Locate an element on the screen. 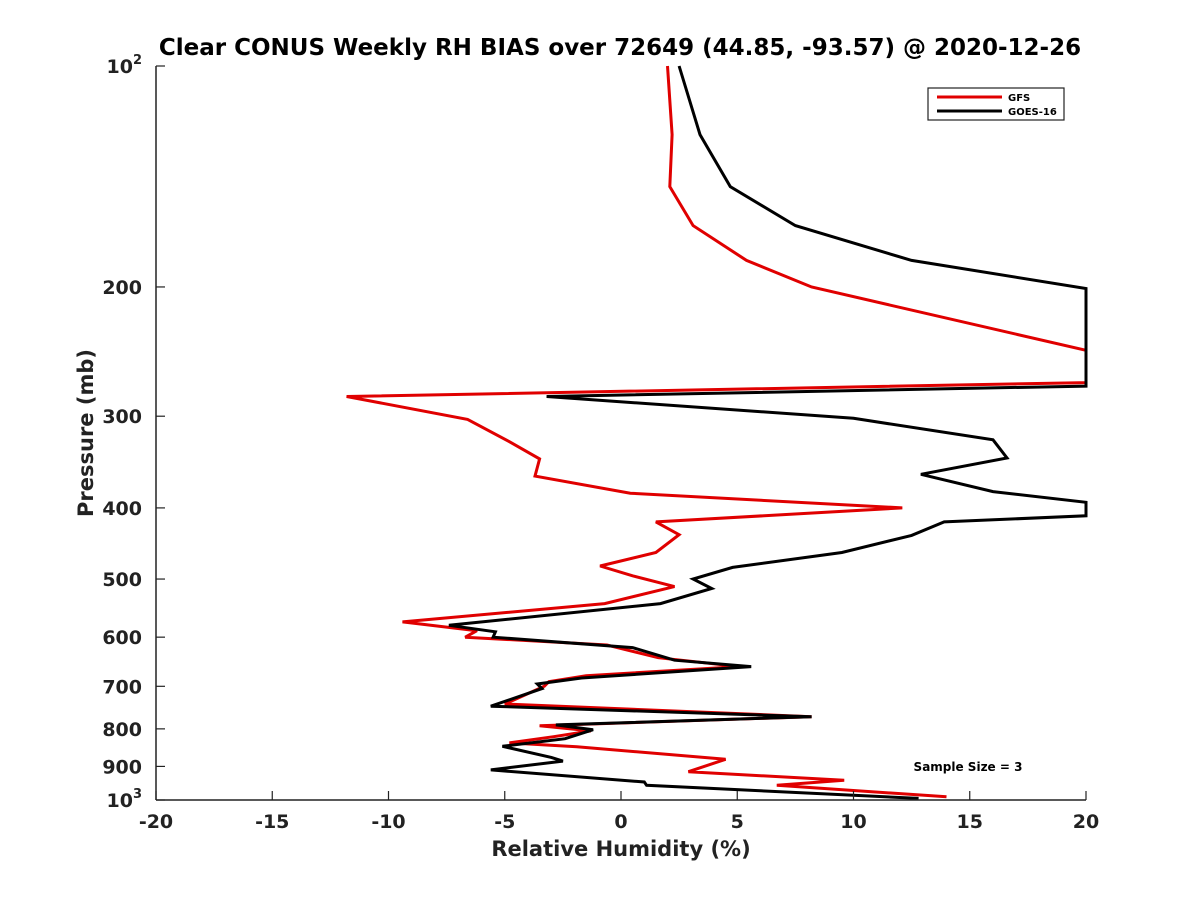 The height and width of the screenshot is (900, 1200). legend-label-goes-16: GOES-16 is located at coordinates (1032, 112).